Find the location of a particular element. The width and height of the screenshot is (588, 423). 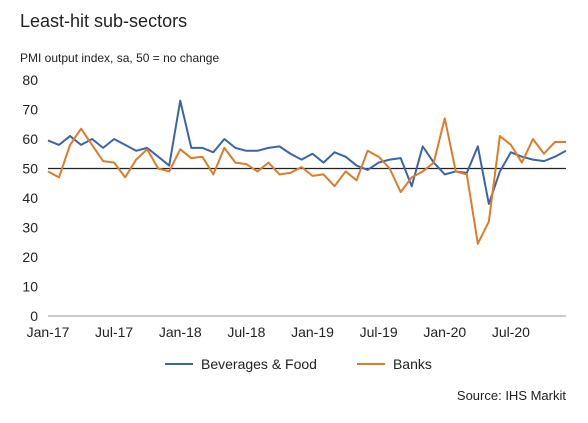

x-tick-label: Jul-20 is located at coordinates (511, 332).